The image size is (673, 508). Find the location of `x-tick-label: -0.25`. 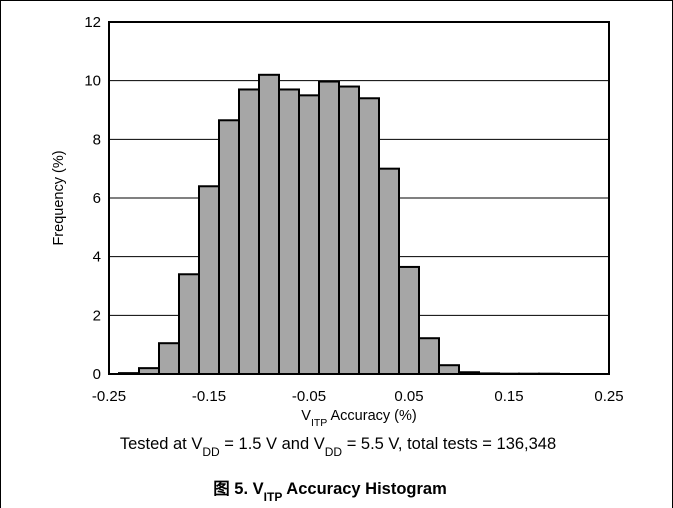

x-tick-label: -0.25 is located at coordinates (109, 396).